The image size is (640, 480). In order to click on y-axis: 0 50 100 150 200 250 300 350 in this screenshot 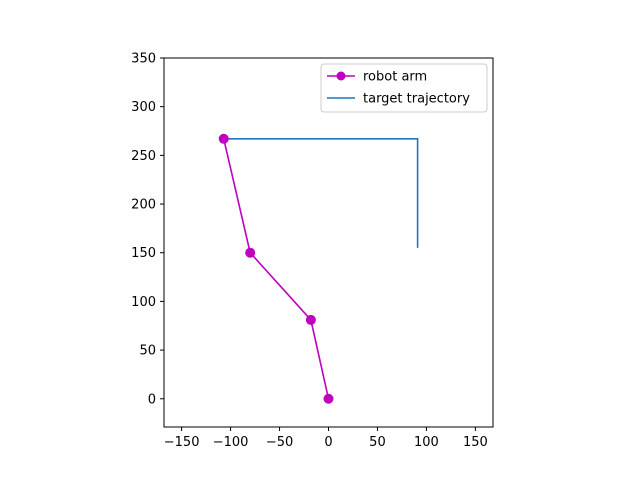, I will do `click(147, 229)`.